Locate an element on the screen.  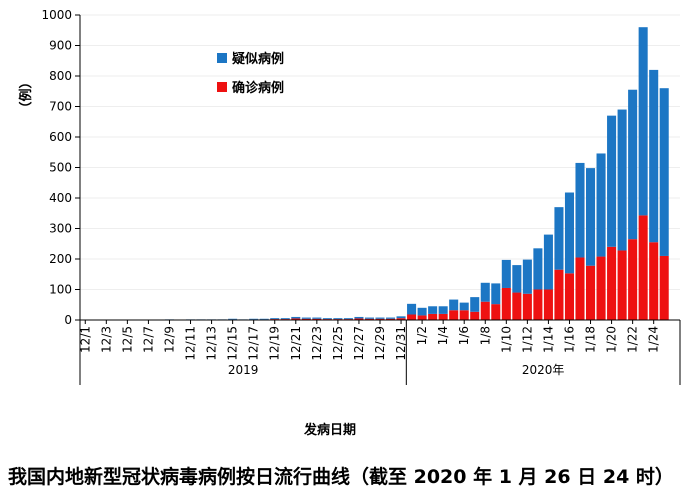
year-group-labels: 2019 2020年 is located at coordinates (380, 352).